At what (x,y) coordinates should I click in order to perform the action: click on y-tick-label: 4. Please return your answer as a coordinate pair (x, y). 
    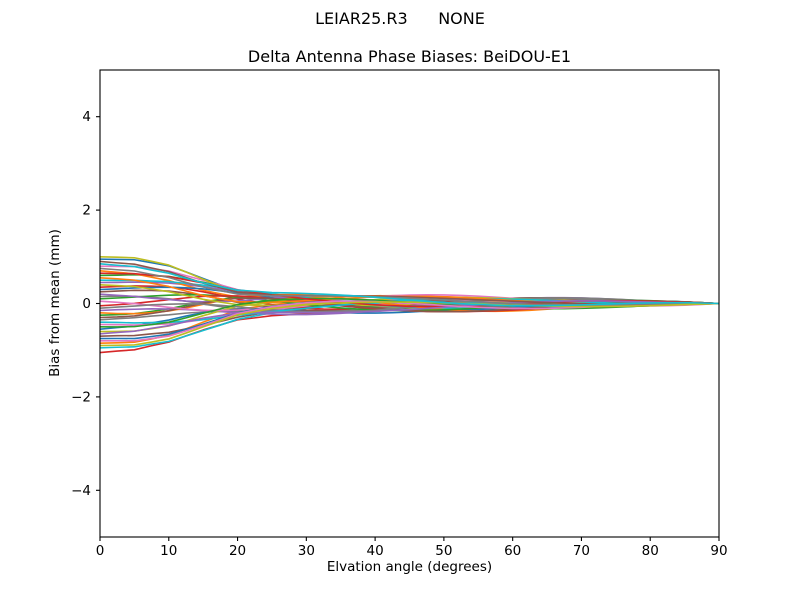
    Looking at the image, I should click on (86, 117).